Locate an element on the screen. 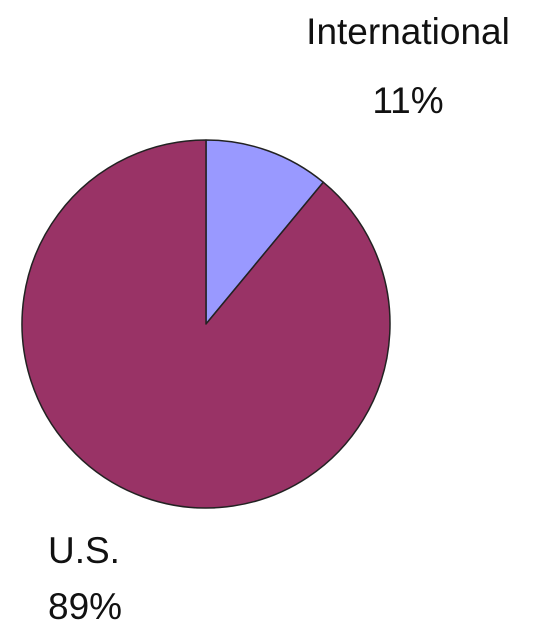 The image size is (543, 630). slice-label-international: International is located at coordinates (408, 31).